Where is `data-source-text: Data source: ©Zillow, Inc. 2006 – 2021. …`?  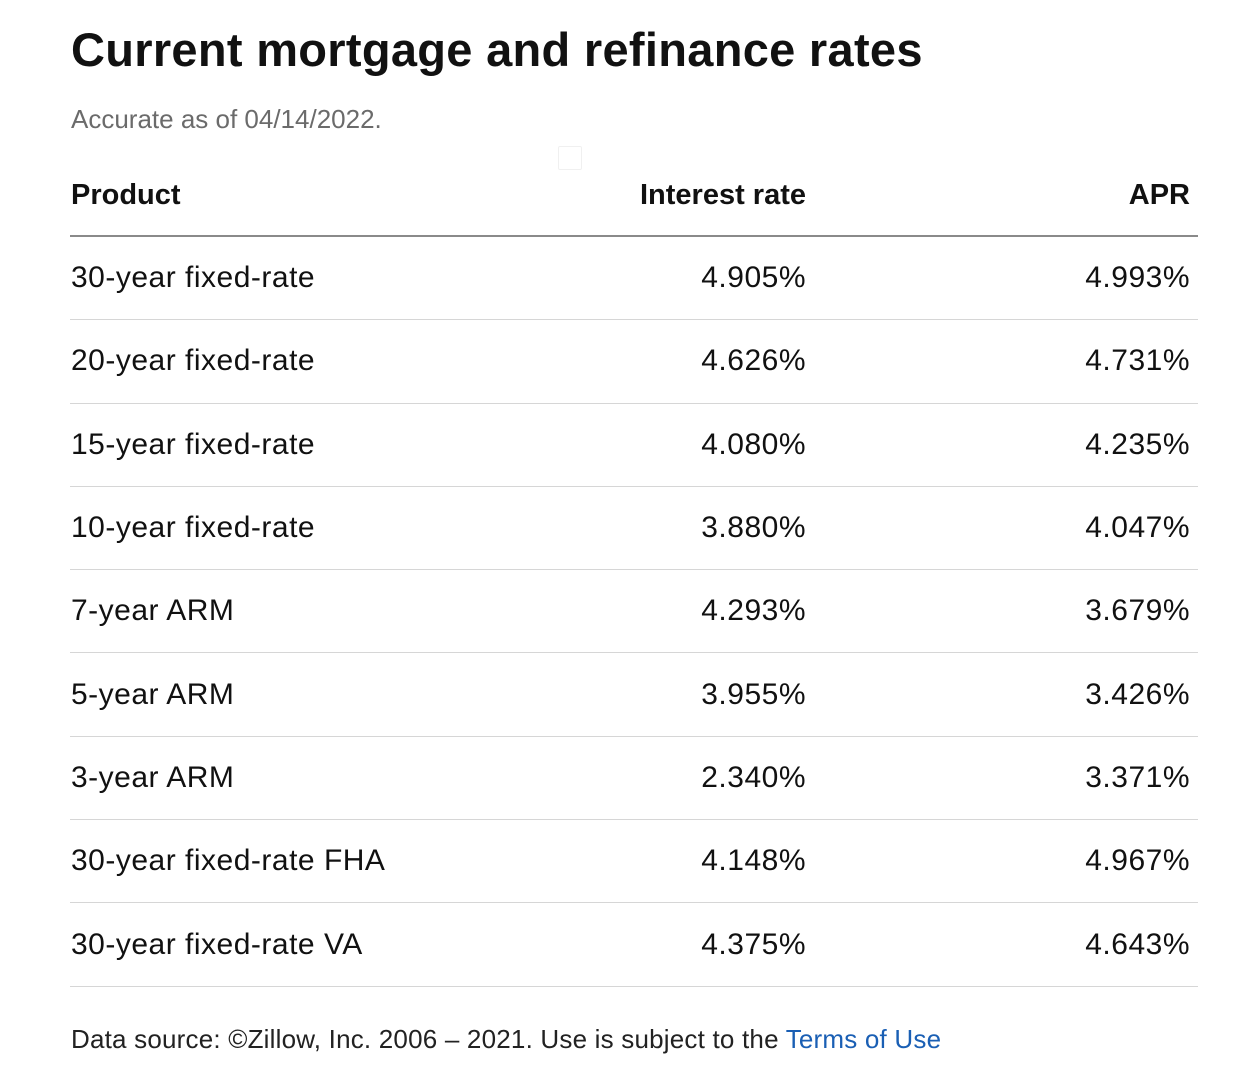 data-source-text: Data source: ©Zillow, Inc. 2006 – 2021. … is located at coordinates (428, 1039).